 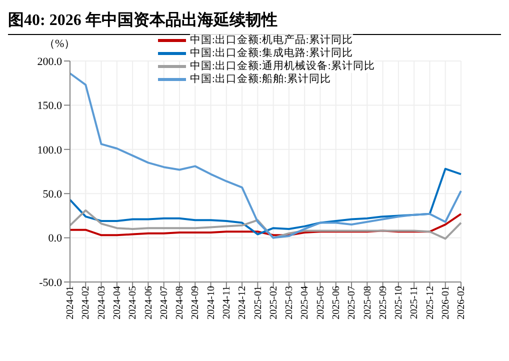 What do you see at coordinates (133, 303) in the screenshot?
I see `x-tick-label: 2024-05` at bounding box center [133, 303].